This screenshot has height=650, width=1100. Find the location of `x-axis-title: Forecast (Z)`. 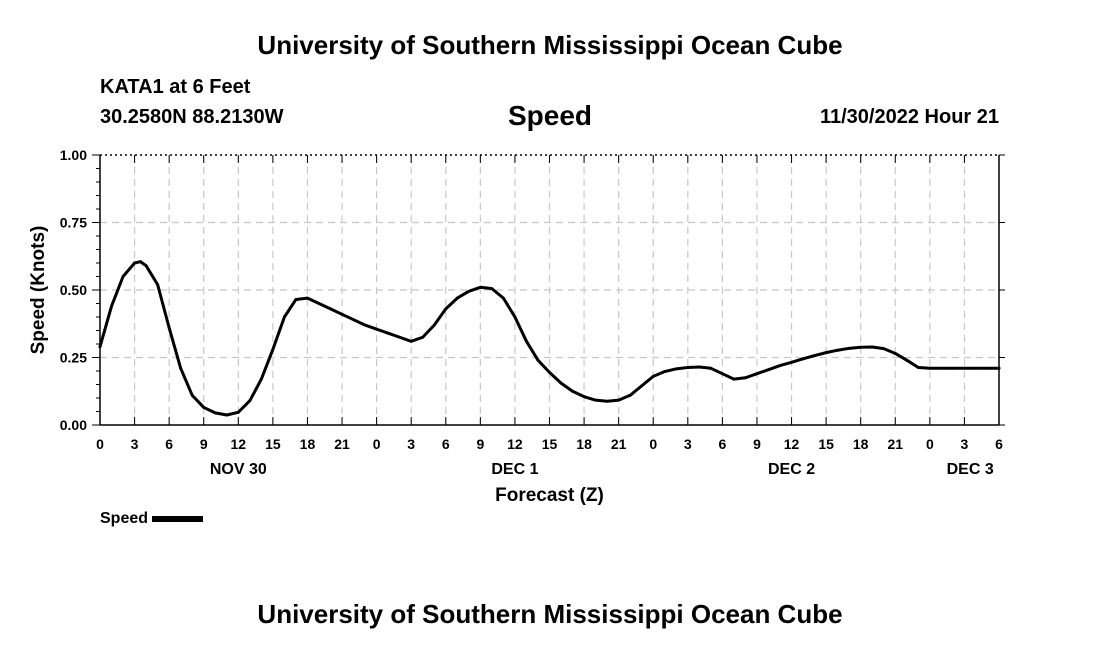

x-axis-title: Forecast (Z) is located at coordinates (549, 495).